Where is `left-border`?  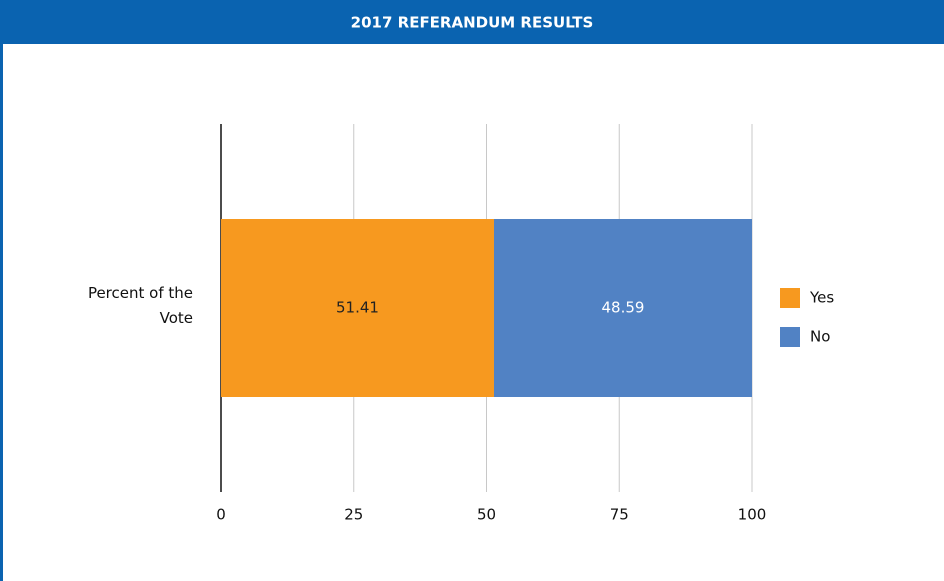 left-border is located at coordinates (1, 312).